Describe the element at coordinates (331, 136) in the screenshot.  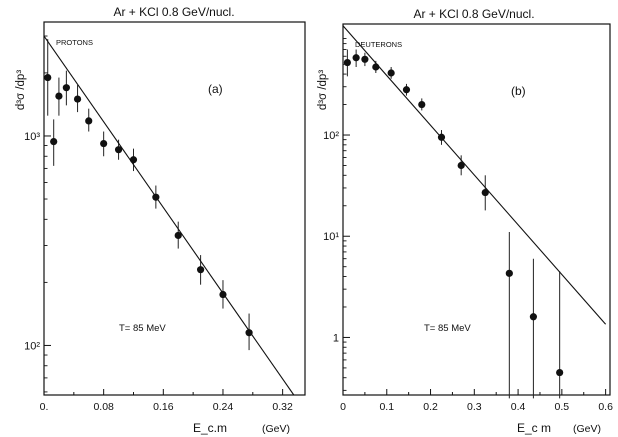
I see `panel-b-y-tick-label: 10²` at that location.